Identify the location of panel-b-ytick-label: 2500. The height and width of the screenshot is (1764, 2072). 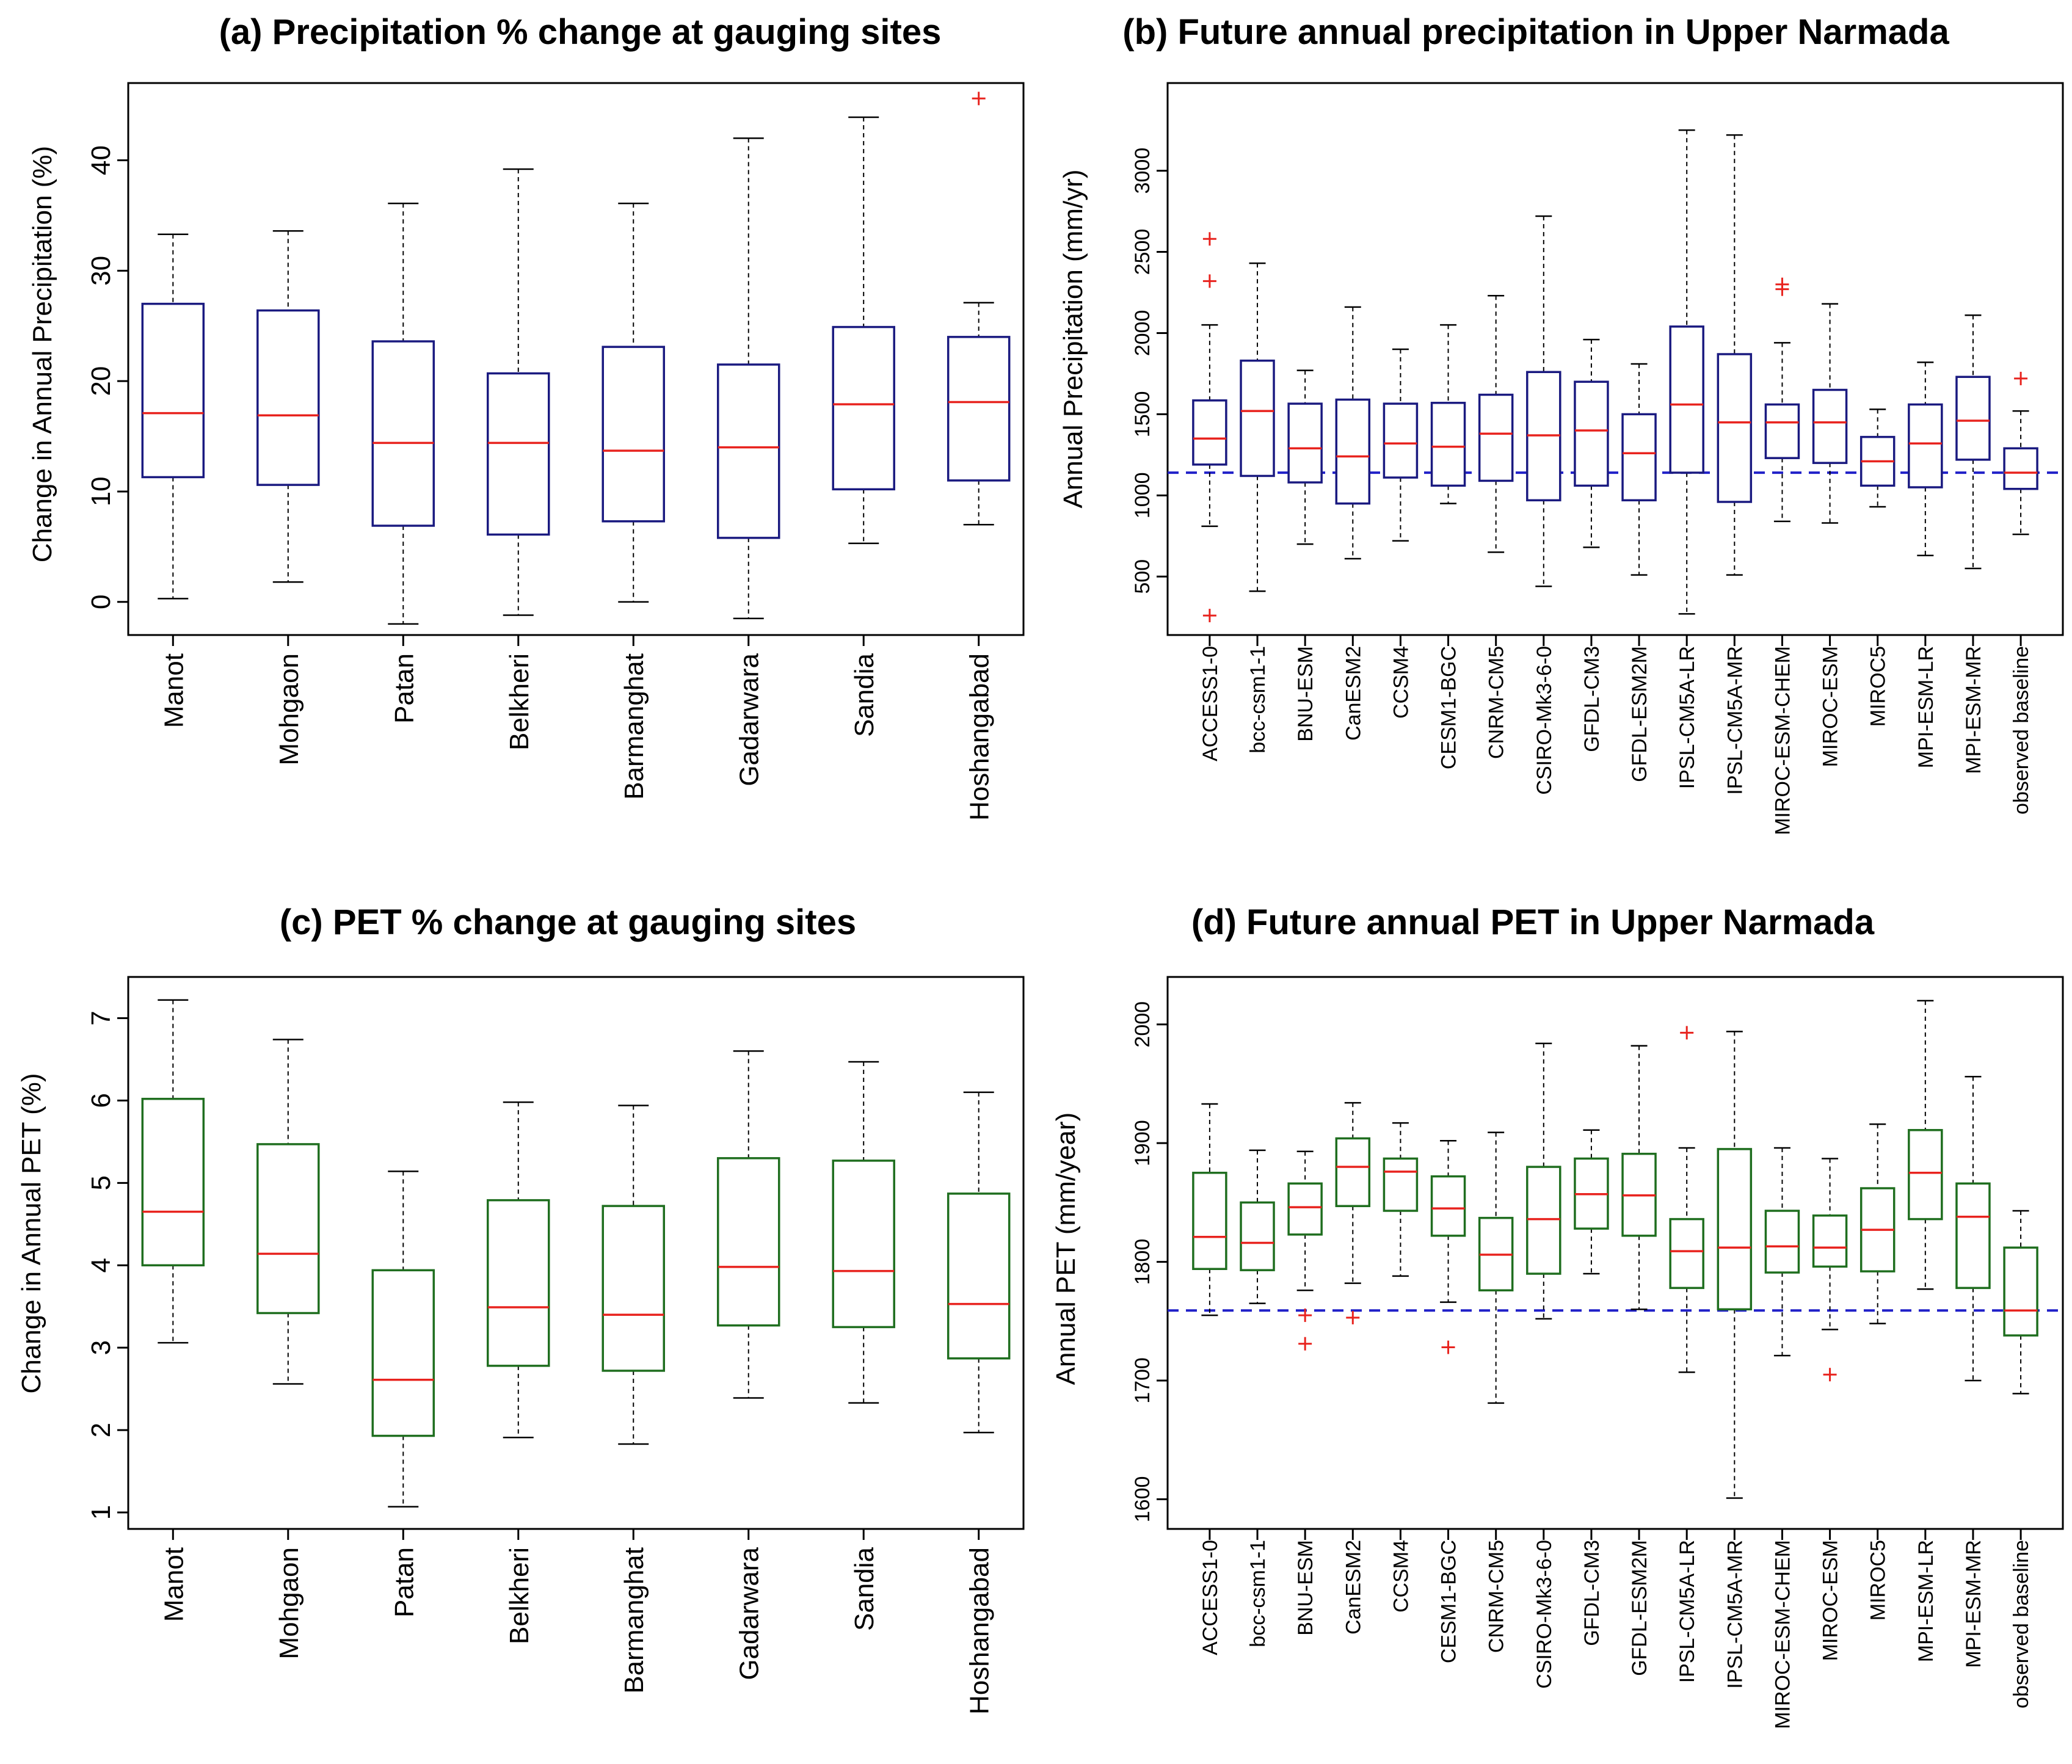
(1142, 252).